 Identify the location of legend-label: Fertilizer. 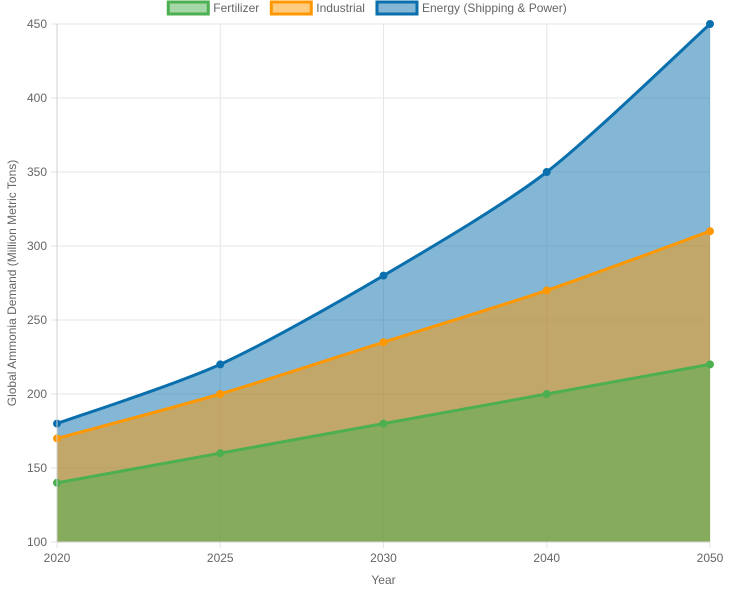
(236, 8).